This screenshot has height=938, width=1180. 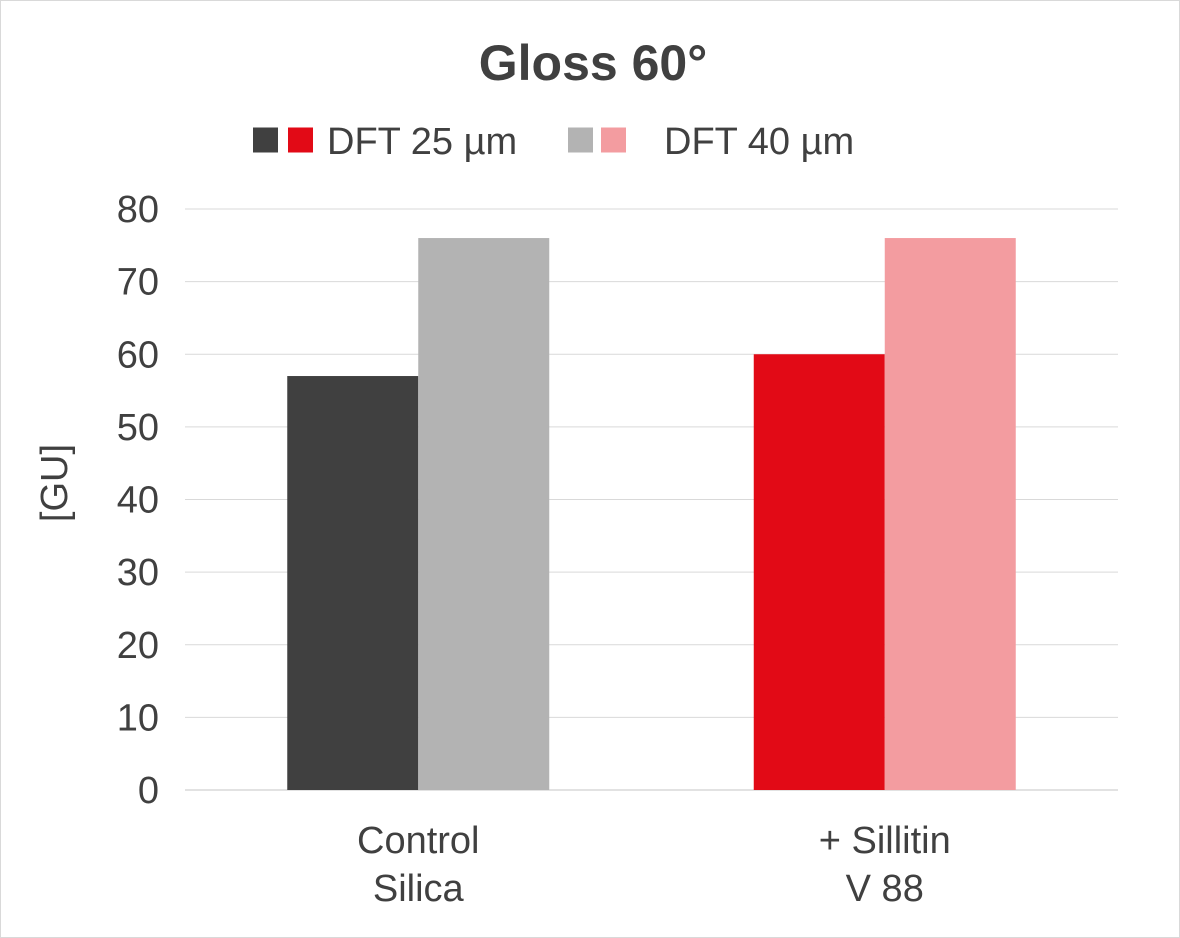 I want to click on x-axis-category-labels: Control Silica + Sillitin V 88, so click(x=654, y=865).